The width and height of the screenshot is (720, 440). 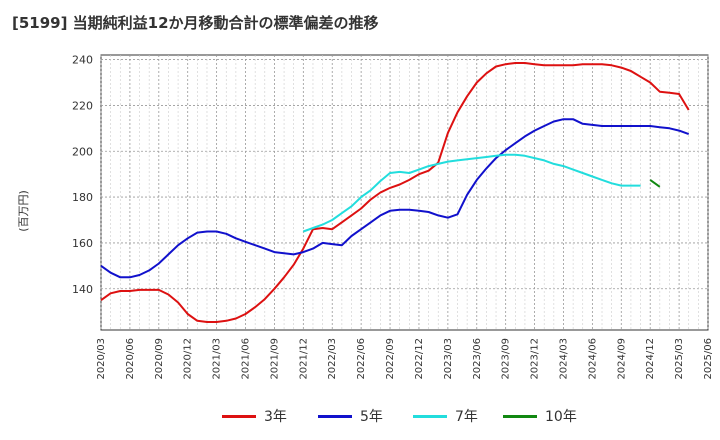 I want to click on x-tick-label: 2025/06, so click(x=708, y=359).